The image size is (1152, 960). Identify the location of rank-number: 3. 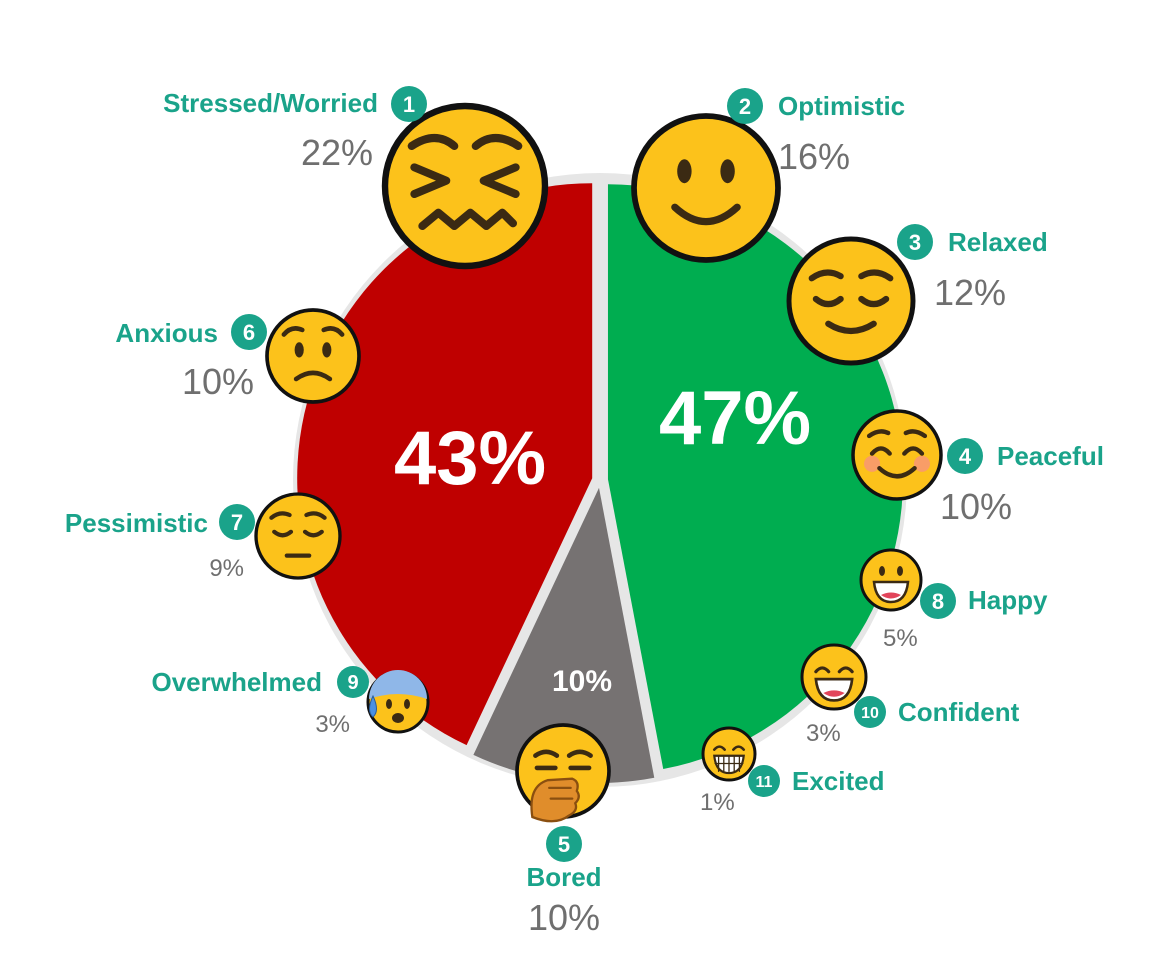
(915, 242).